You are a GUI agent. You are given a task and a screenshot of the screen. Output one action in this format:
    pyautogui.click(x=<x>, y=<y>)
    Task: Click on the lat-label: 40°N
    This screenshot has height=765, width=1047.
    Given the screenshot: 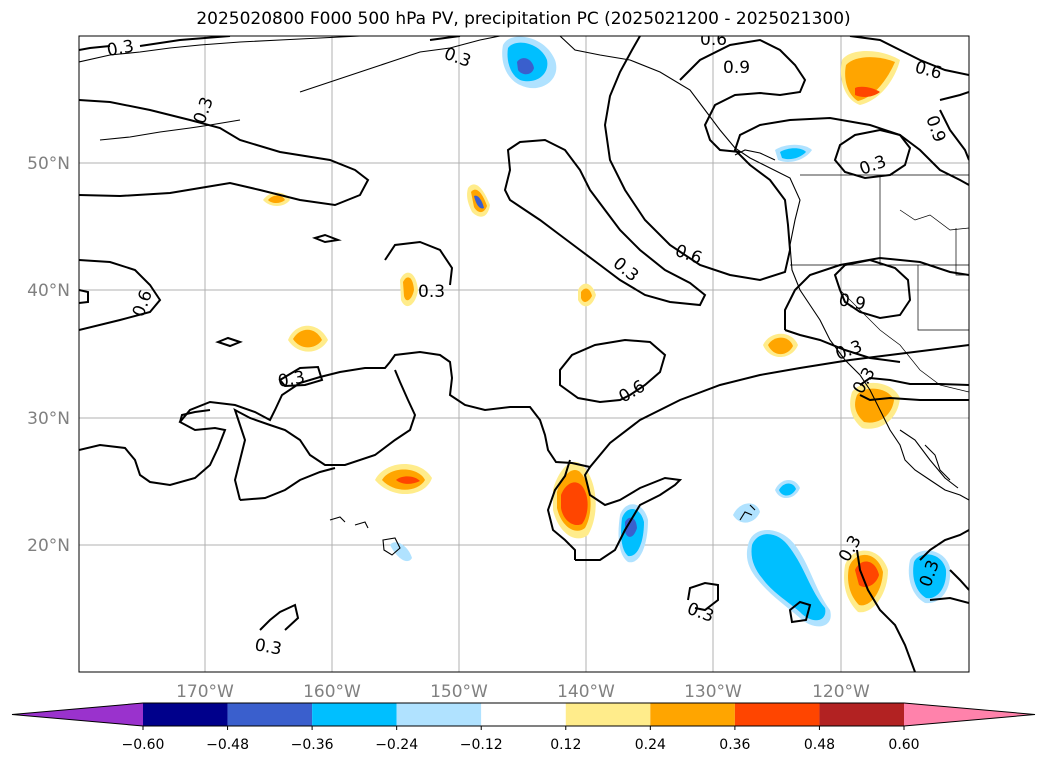 What is the action you would take?
    pyautogui.click(x=48, y=291)
    